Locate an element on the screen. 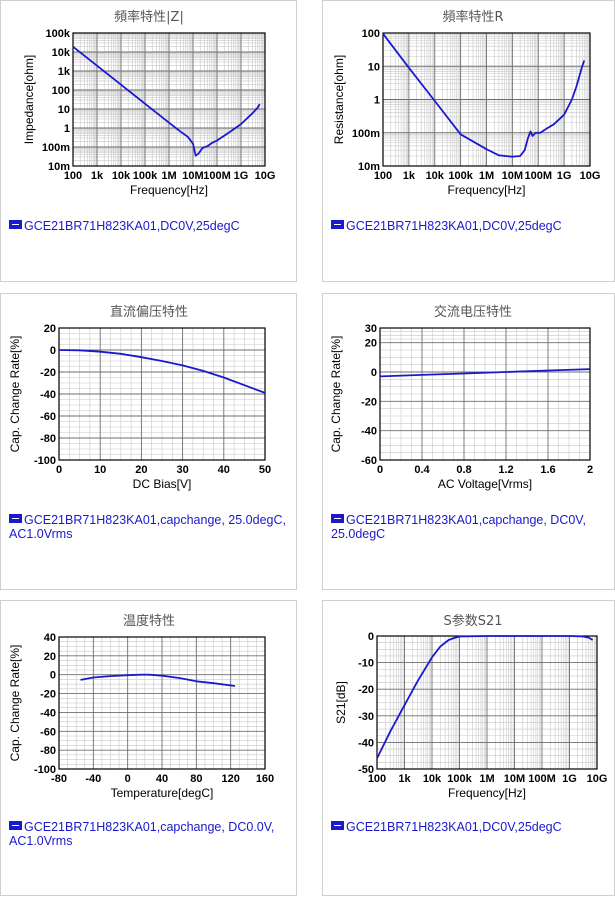 The image size is (615, 897). legend-resistance: GCE21BR71H823KA01,DC0V,25degC is located at coordinates (473, 226).